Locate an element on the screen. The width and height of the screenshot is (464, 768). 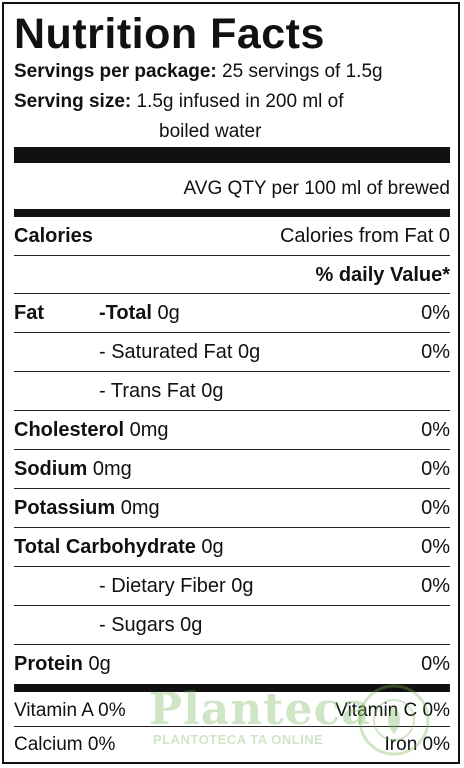
vitamin-a: Vitamin A 0% is located at coordinates (70, 710).